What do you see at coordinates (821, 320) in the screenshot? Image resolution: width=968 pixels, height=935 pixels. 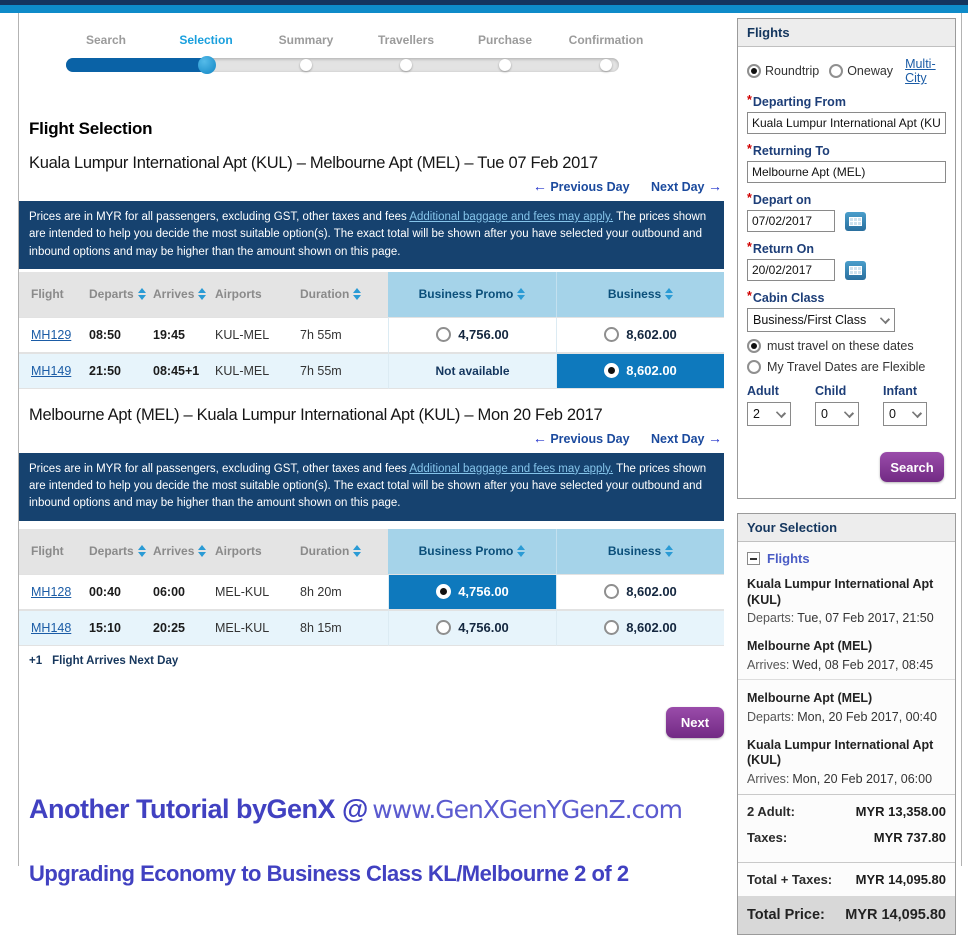 I see `cabin-class-select: Business/First Class` at bounding box center [821, 320].